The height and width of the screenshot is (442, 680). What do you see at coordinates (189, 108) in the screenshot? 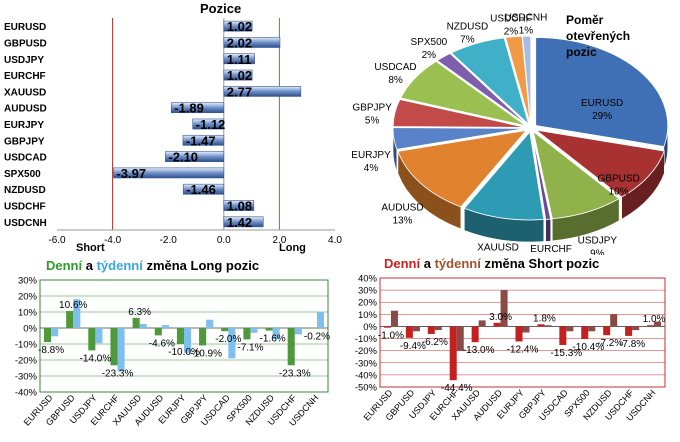
I see `value-label-audusd: -1.89` at bounding box center [189, 108].